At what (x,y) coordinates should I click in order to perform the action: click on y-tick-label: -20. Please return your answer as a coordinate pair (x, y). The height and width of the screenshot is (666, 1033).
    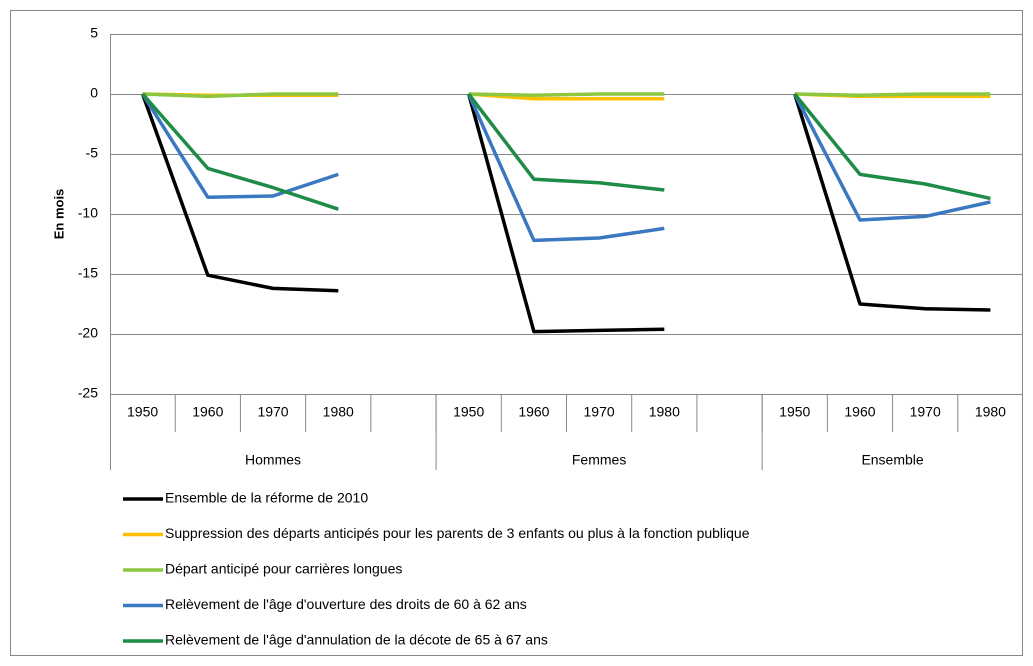
    Looking at the image, I should click on (88, 333).